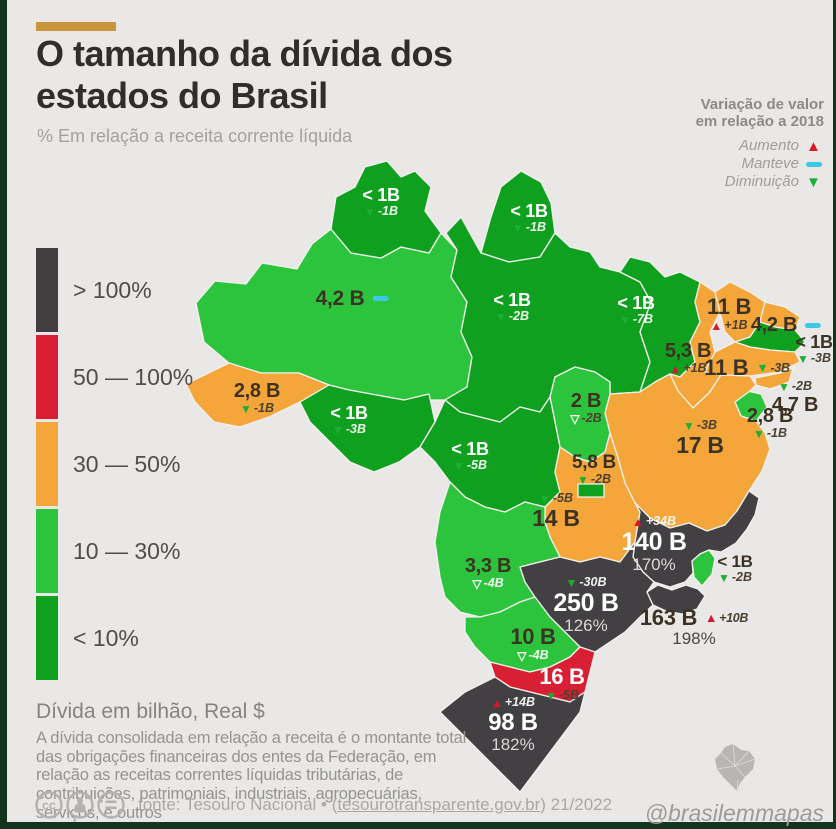 The width and height of the screenshot is (836, 829). What do you see at coordinates (367, 428) in the screenshot?
I see `state-RO` at bounding box center [367, 428].